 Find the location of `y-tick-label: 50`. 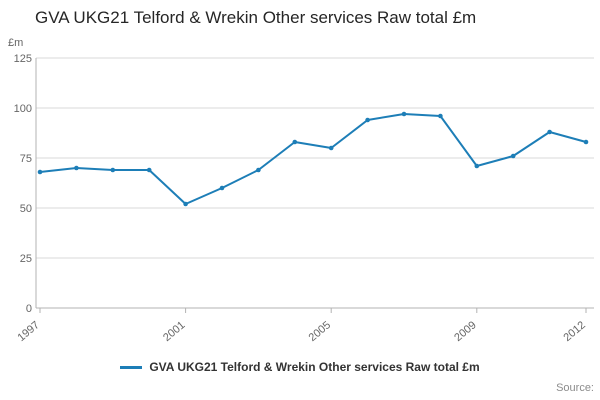

y-tick-label: 50 is located at coordinates (26, 209).